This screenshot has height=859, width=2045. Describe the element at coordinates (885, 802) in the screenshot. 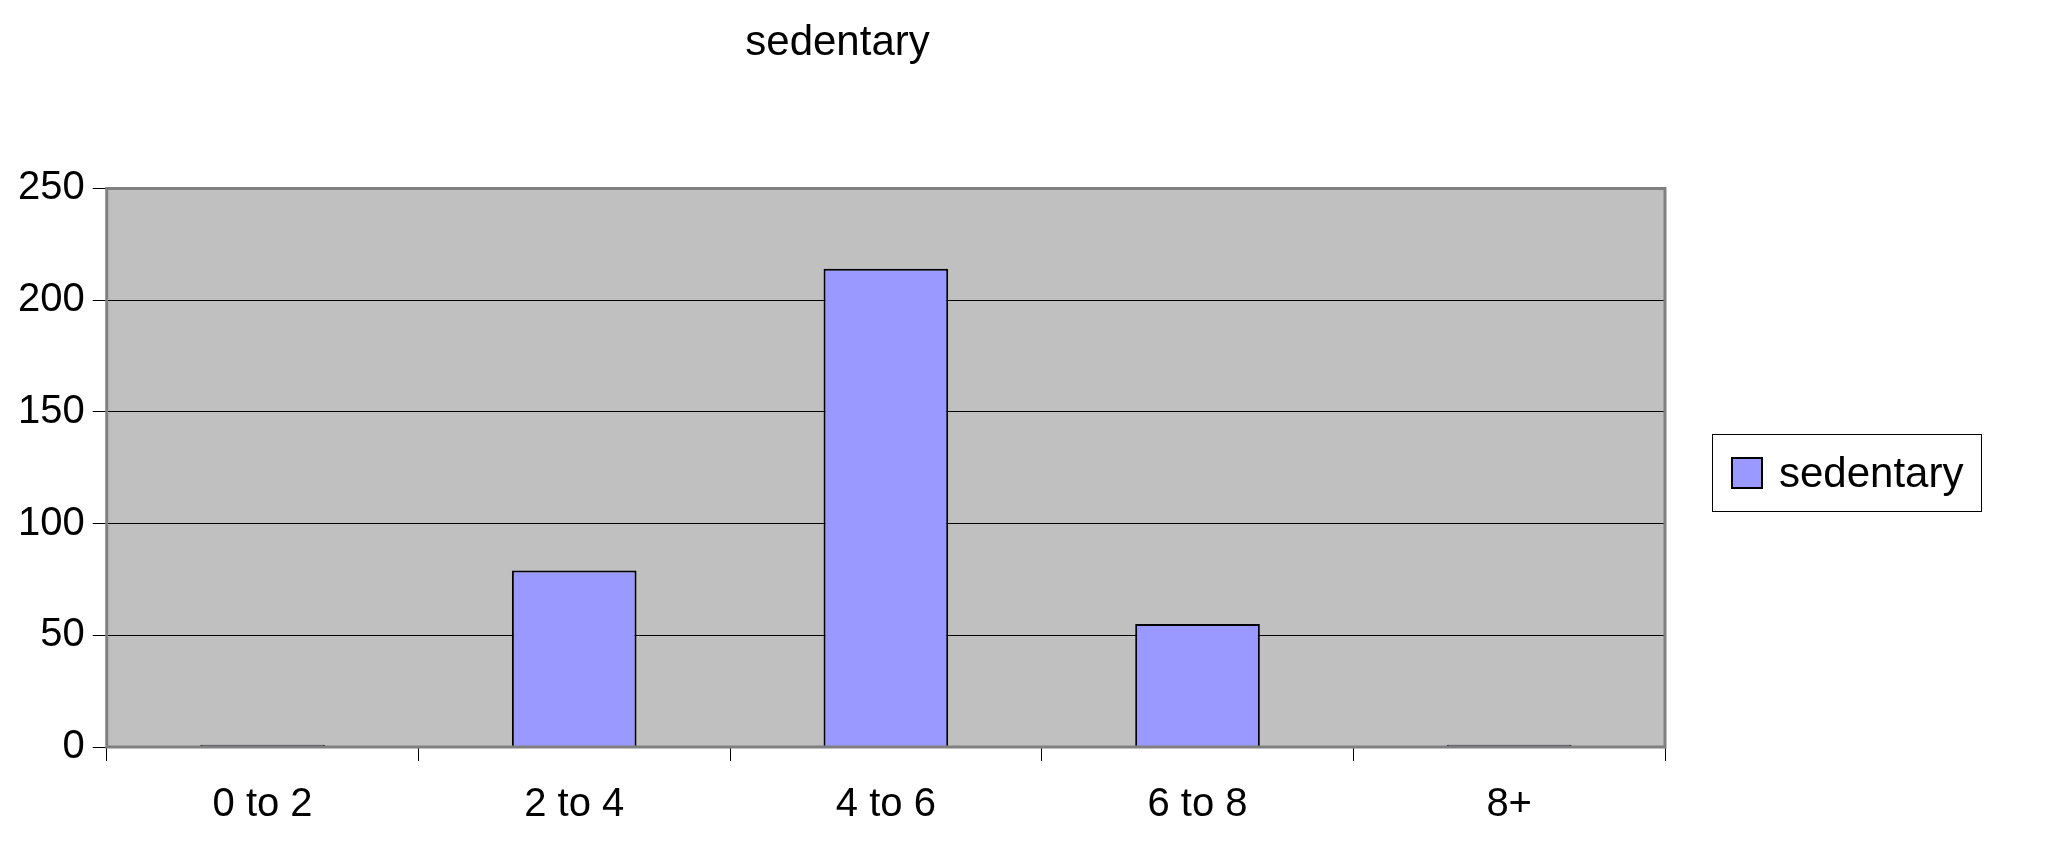

I see `x-tick-label: 4 to 6` at that location.